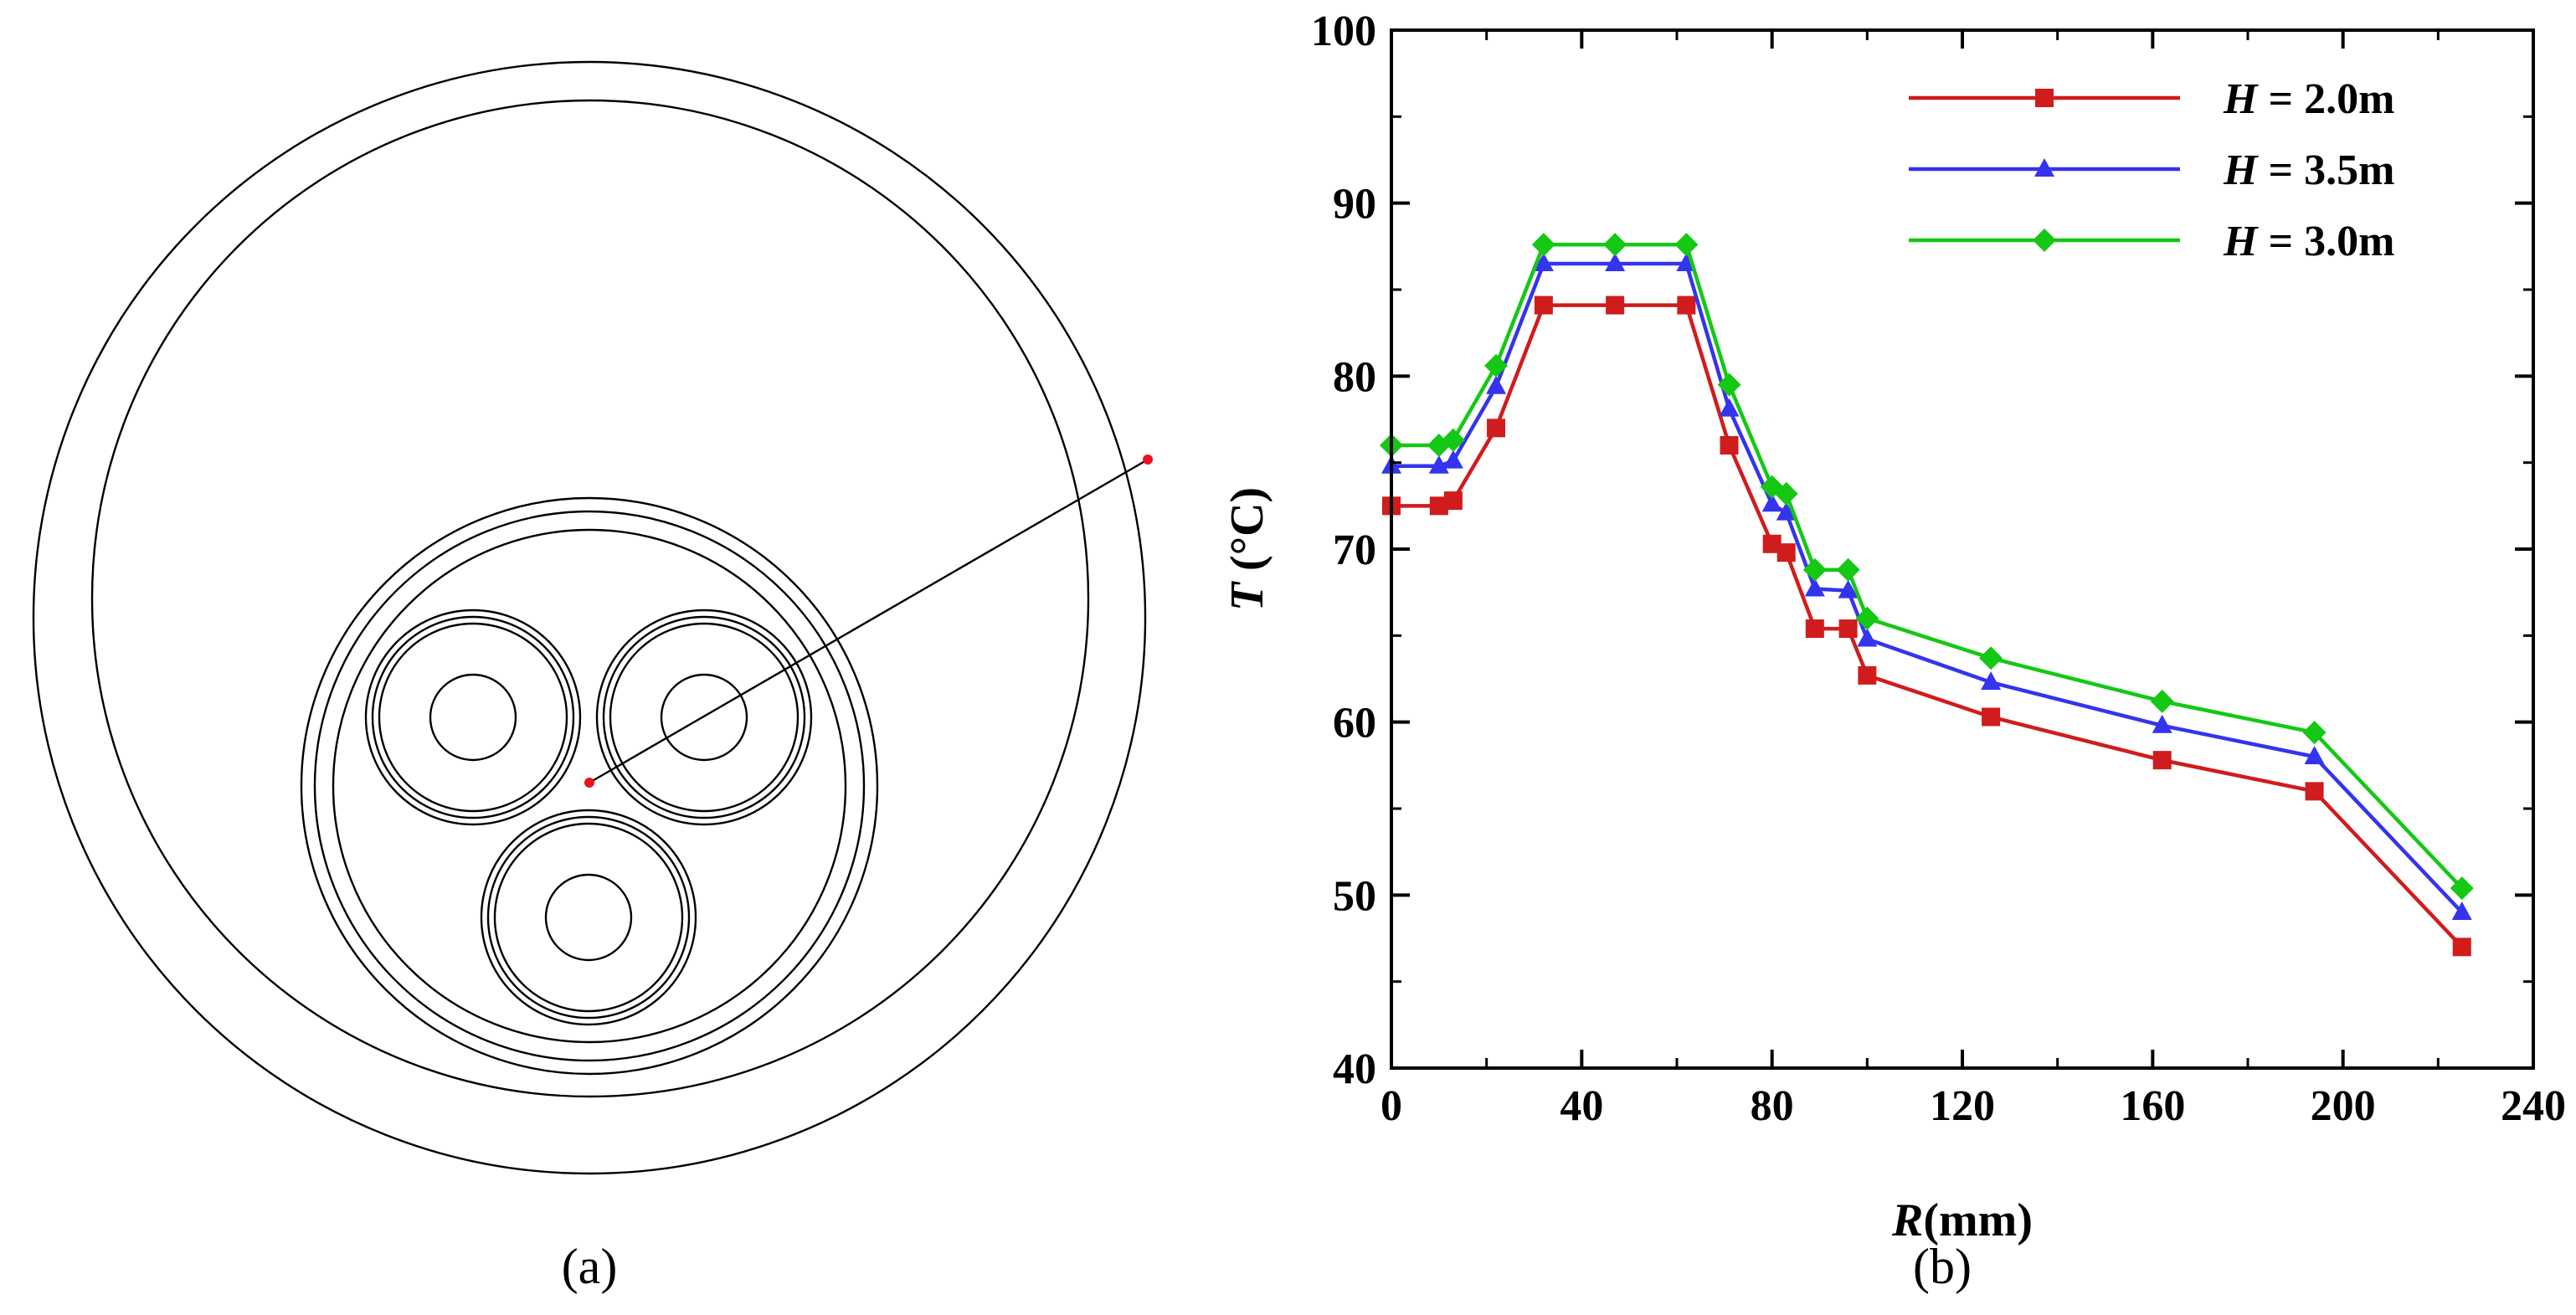  I want to click on legend-entry-3: H = 3.0m, so click(2151, 241).